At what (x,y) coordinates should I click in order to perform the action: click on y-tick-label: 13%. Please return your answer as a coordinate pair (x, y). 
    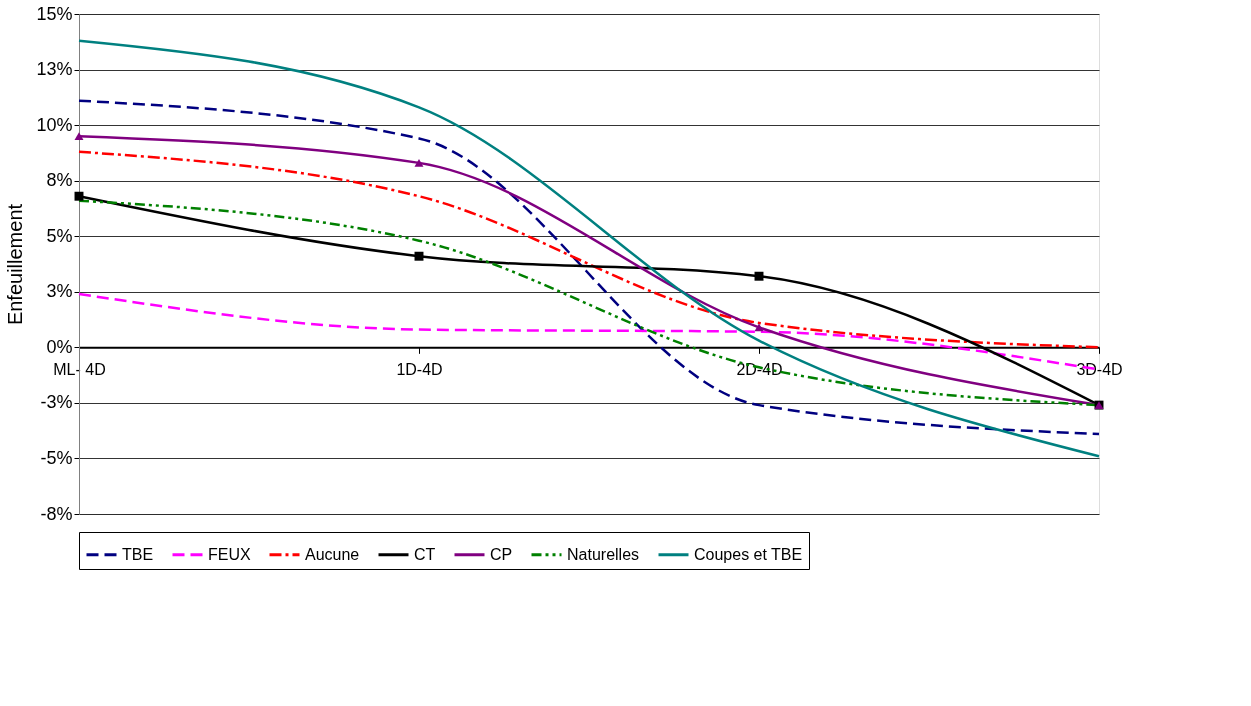
    Looking at the image, I should click on (54, 69).